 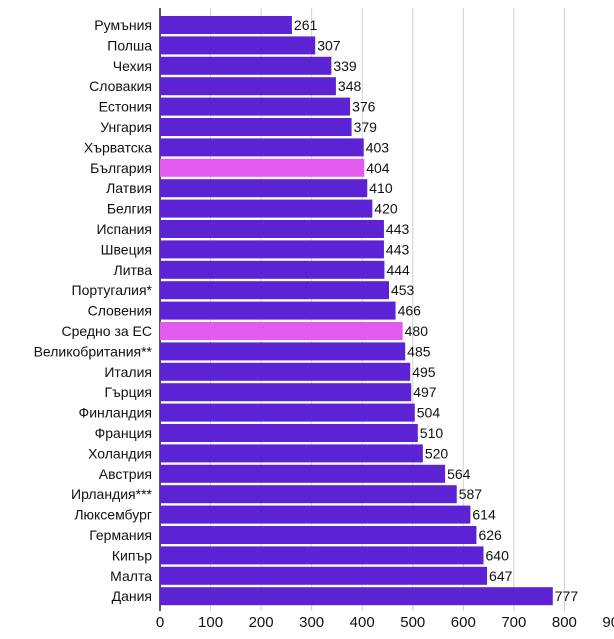 What do you see at coordinates (125, 107) in the screenshot?
I see `category-label: Естония` at bounding box center [125, 107].